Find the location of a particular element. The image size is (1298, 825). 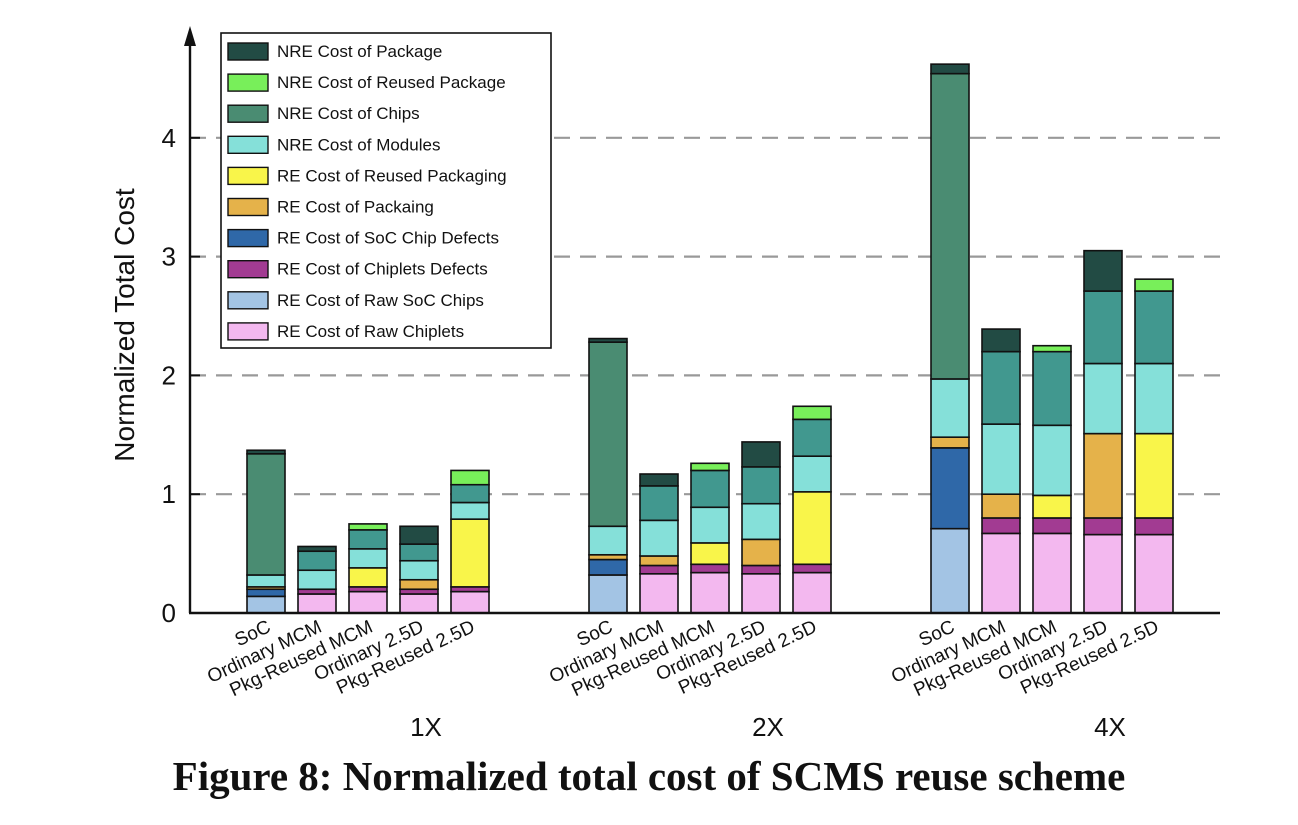

y-tick-label: 0 is located at coordinates (169, 613).